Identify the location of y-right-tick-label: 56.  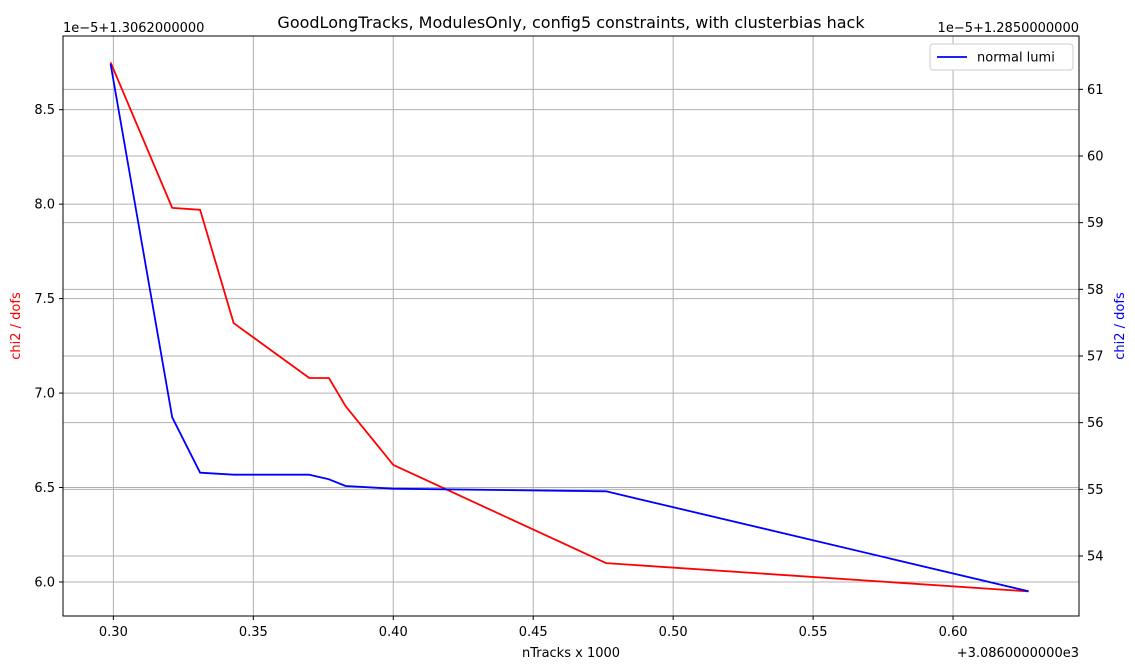
(1095, 423).